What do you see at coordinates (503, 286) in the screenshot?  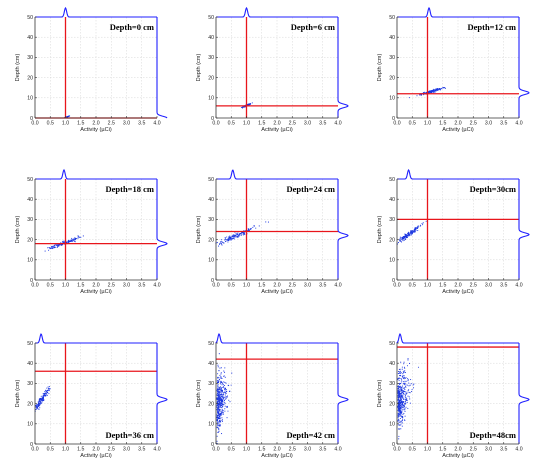 I see `x-tick-label: 3.5` at bounding box center [503, 286].